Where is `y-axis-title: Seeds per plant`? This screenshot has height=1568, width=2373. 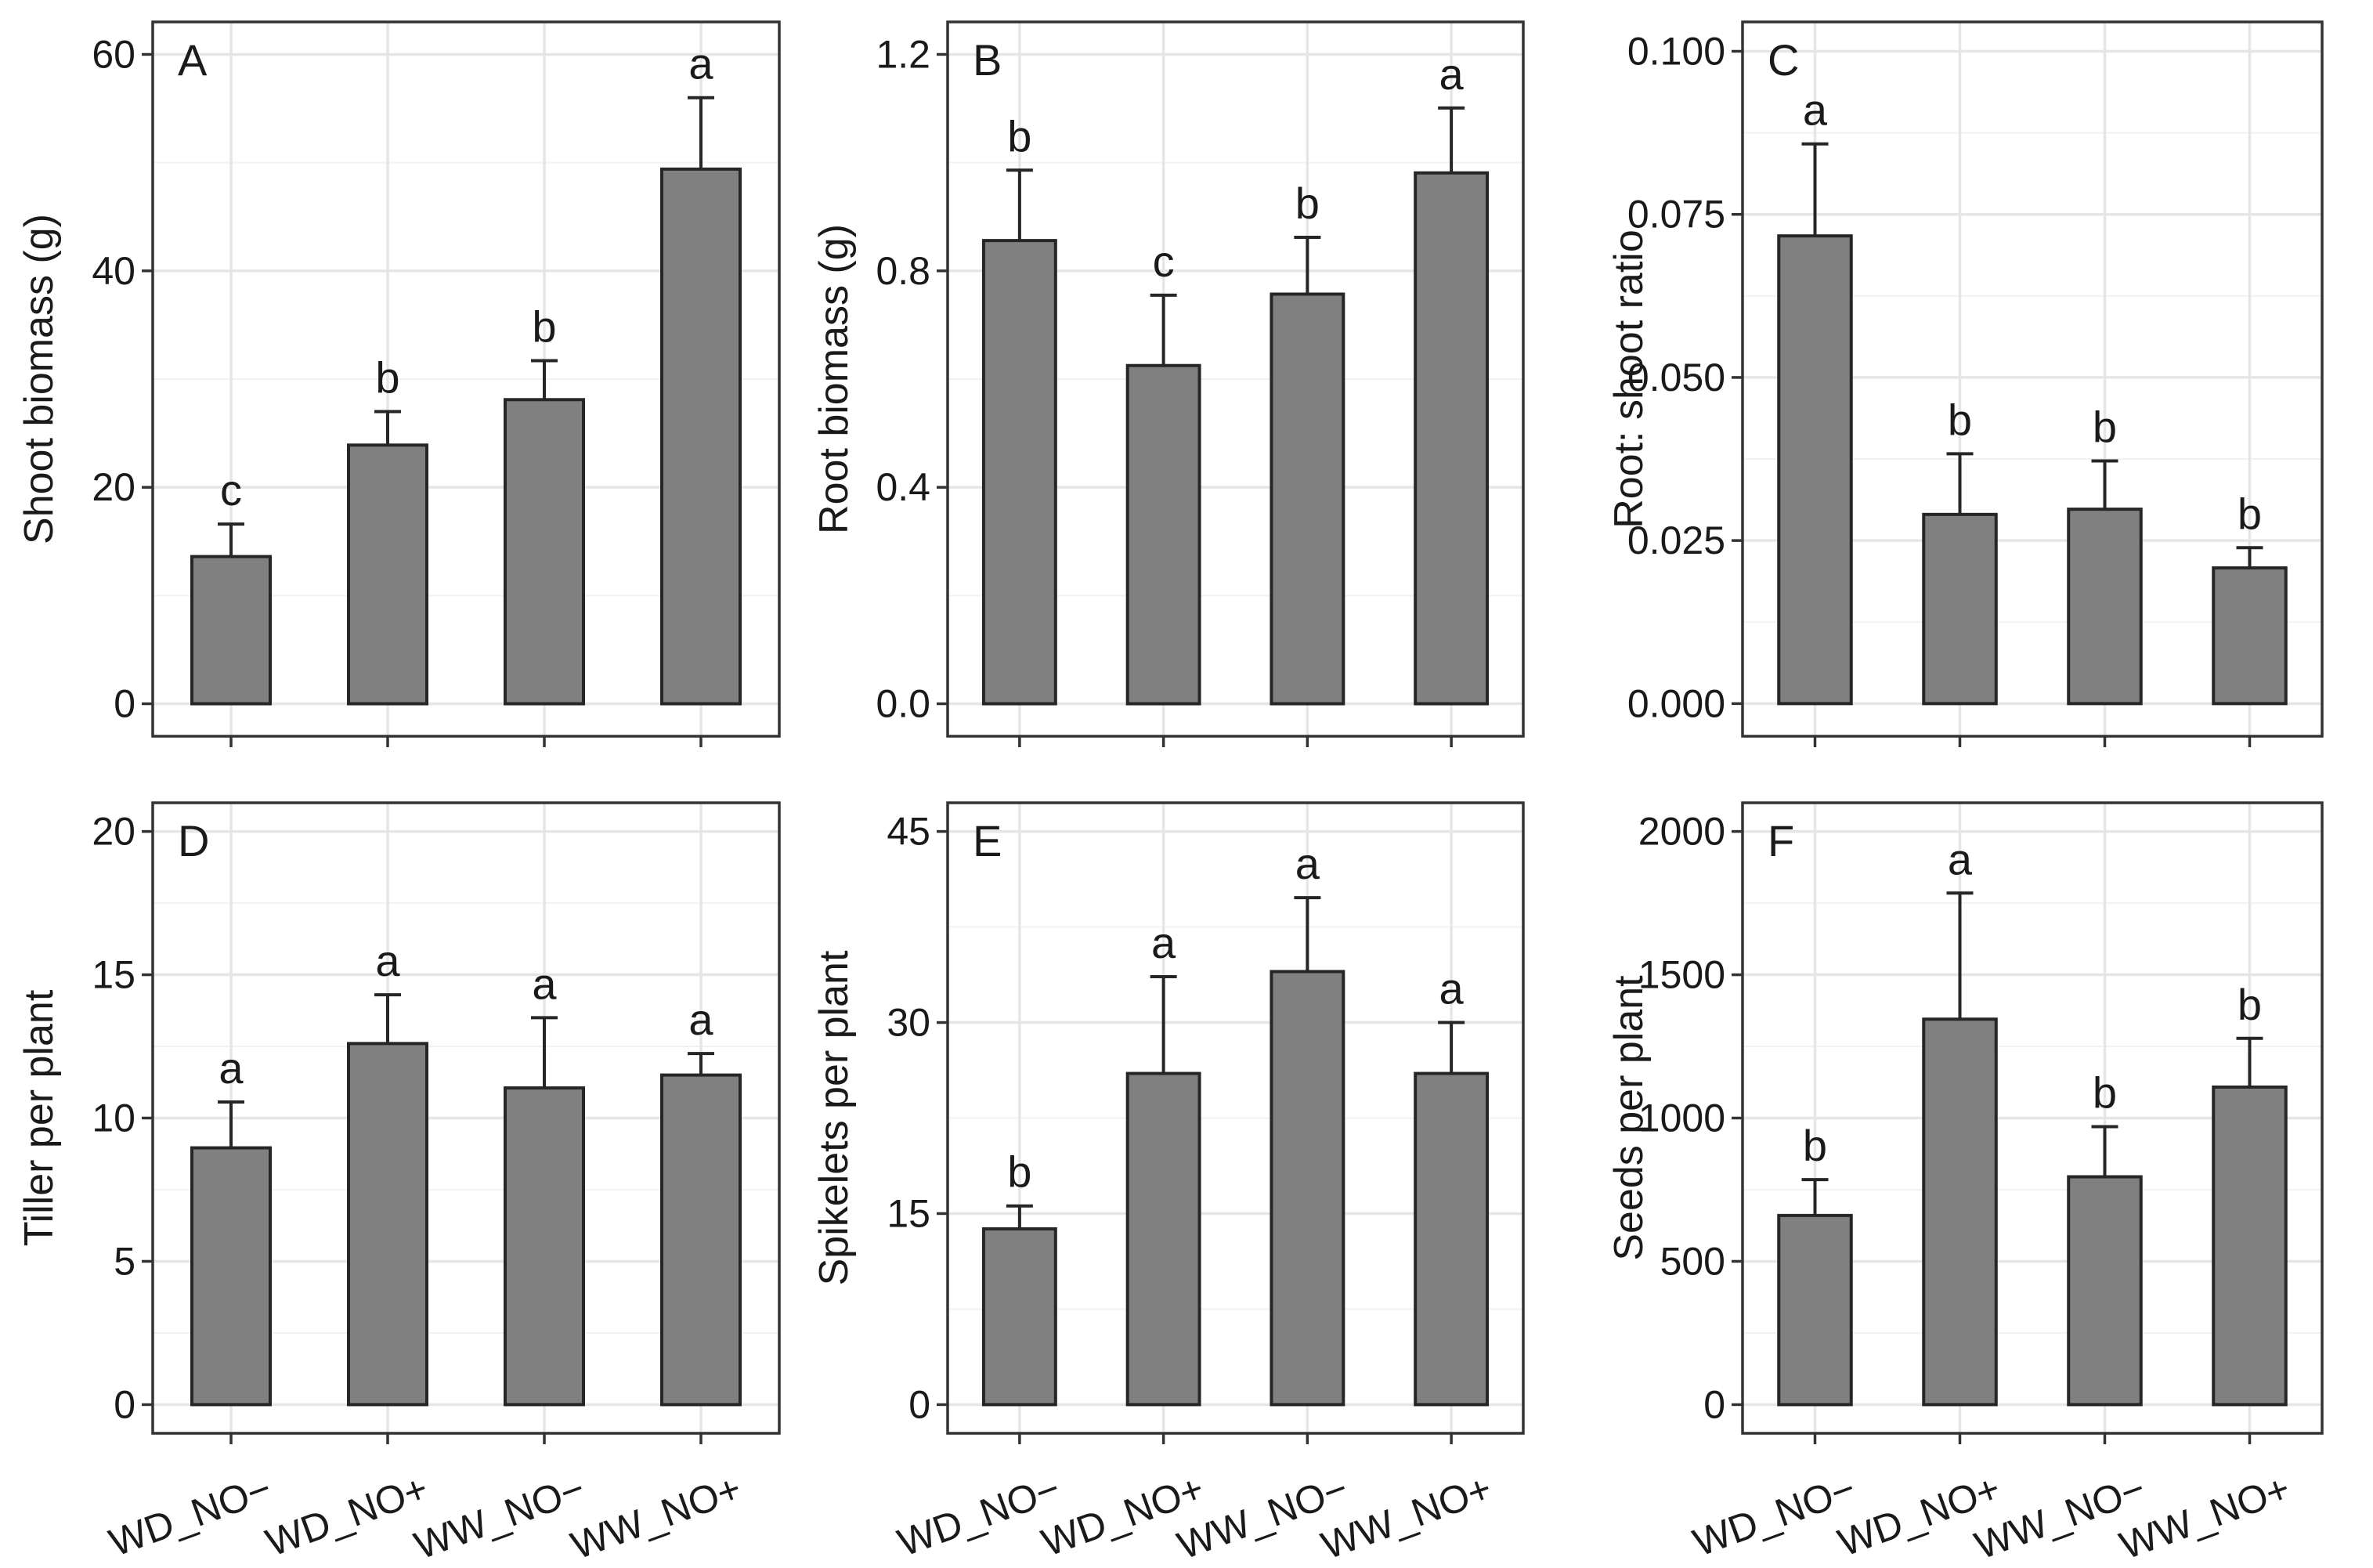
y-axis-title: Seeds per plant is located at coordinates (1629, 1118).